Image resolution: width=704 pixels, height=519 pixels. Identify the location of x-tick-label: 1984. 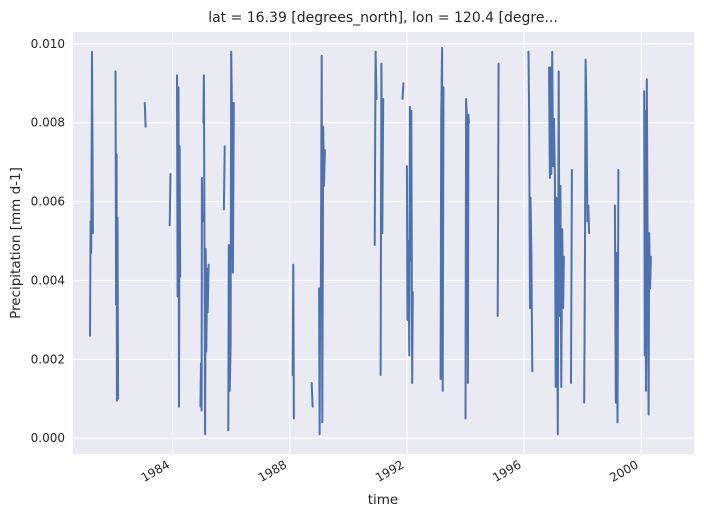
(155, 470).